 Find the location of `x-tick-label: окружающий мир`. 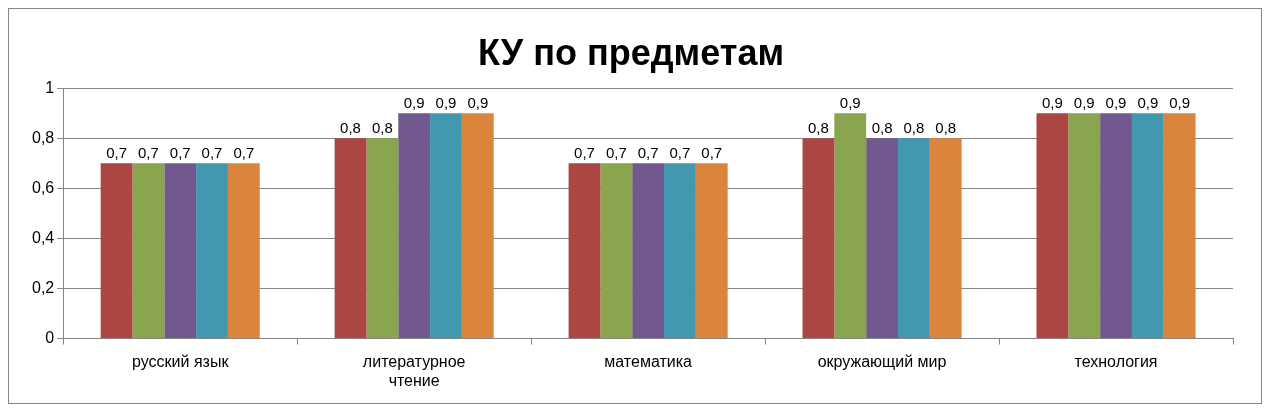

x-tick-label: окружающий мир is located at coordinates (882, 361).